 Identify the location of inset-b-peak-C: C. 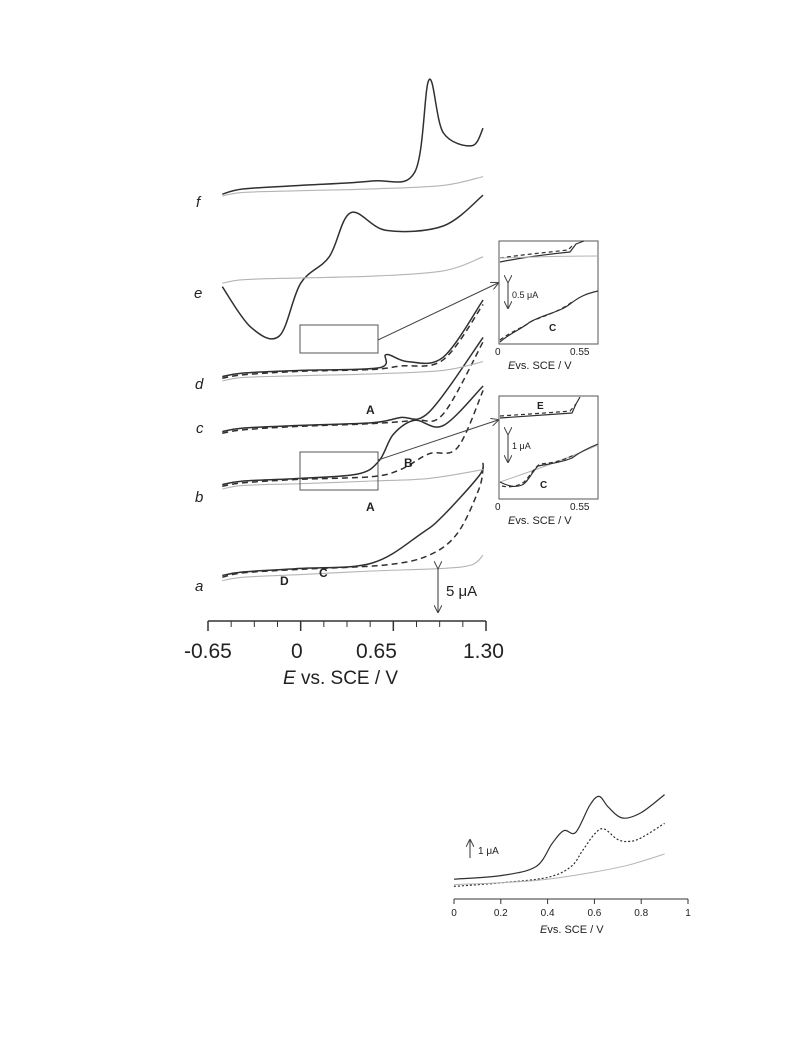
(543, 485).